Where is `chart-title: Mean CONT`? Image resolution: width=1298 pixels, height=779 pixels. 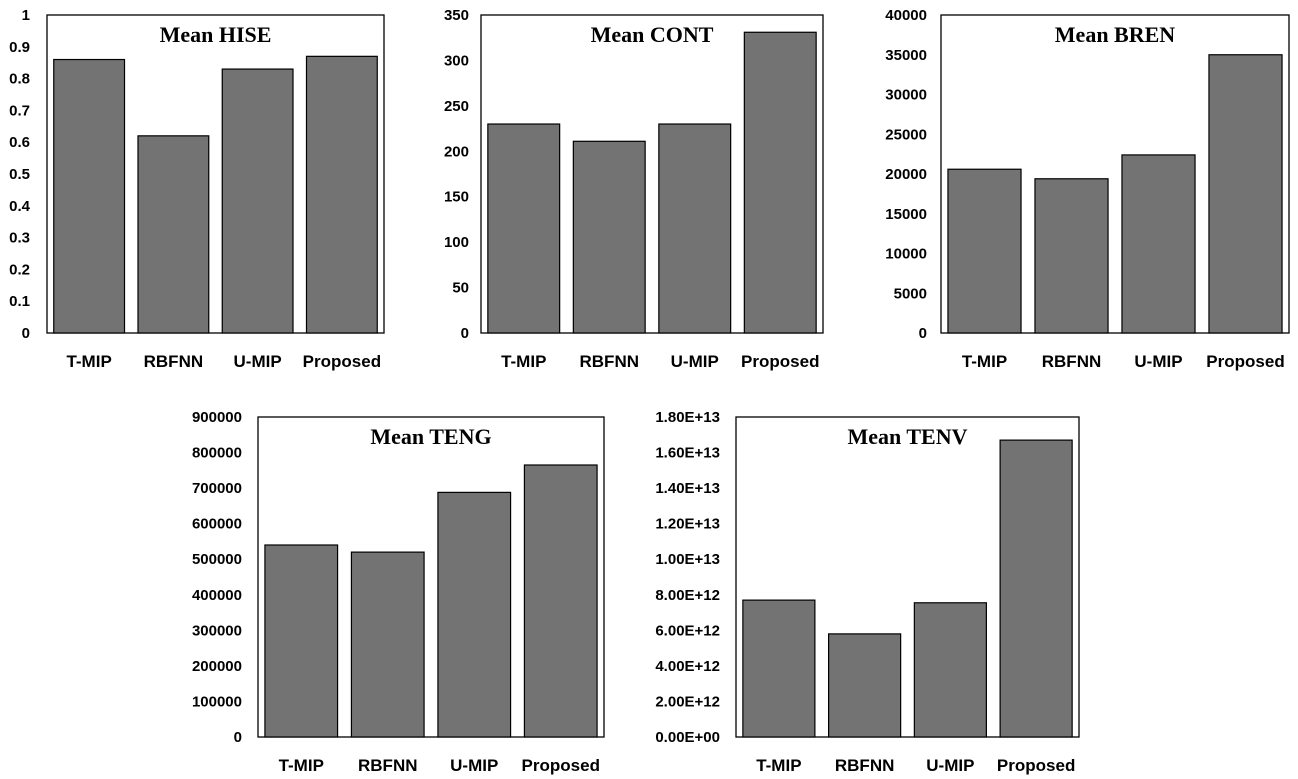
chart-title: Mean CONT is located at coordinates (652, 34).